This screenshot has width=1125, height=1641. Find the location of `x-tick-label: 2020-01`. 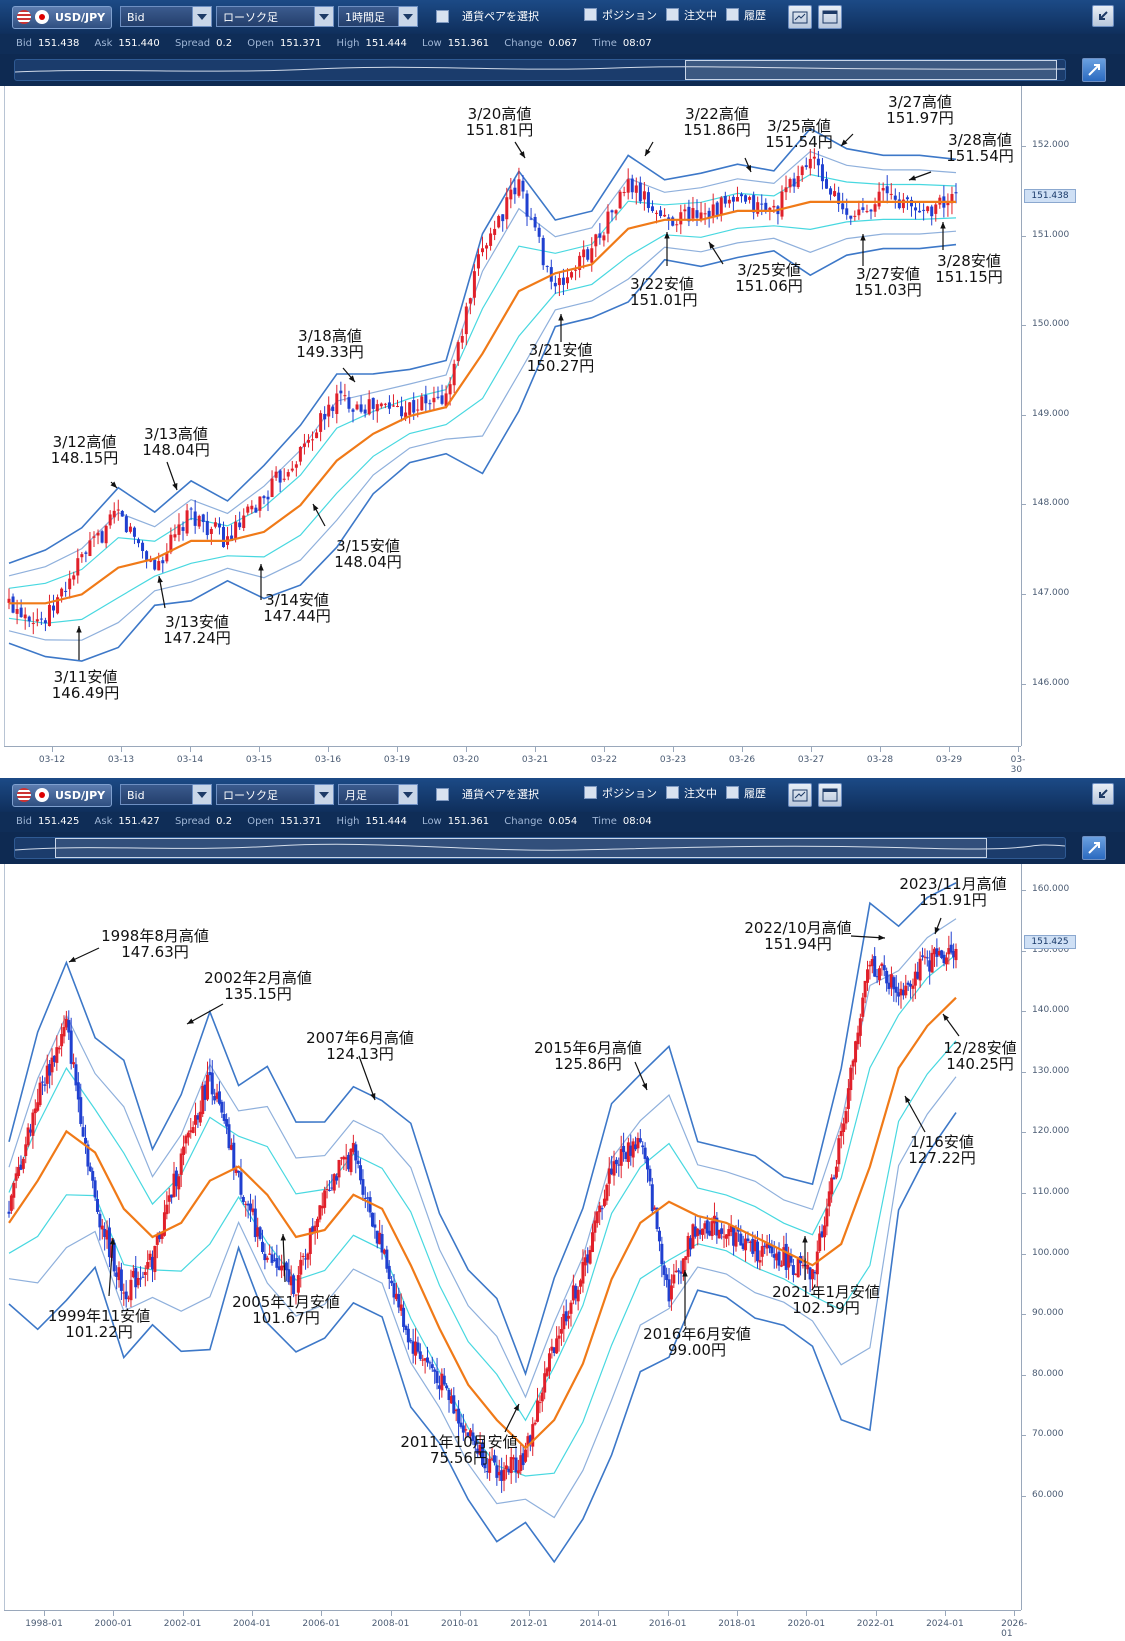

x-tick-label: 2020-01 is located at coordinates (806, 1624).